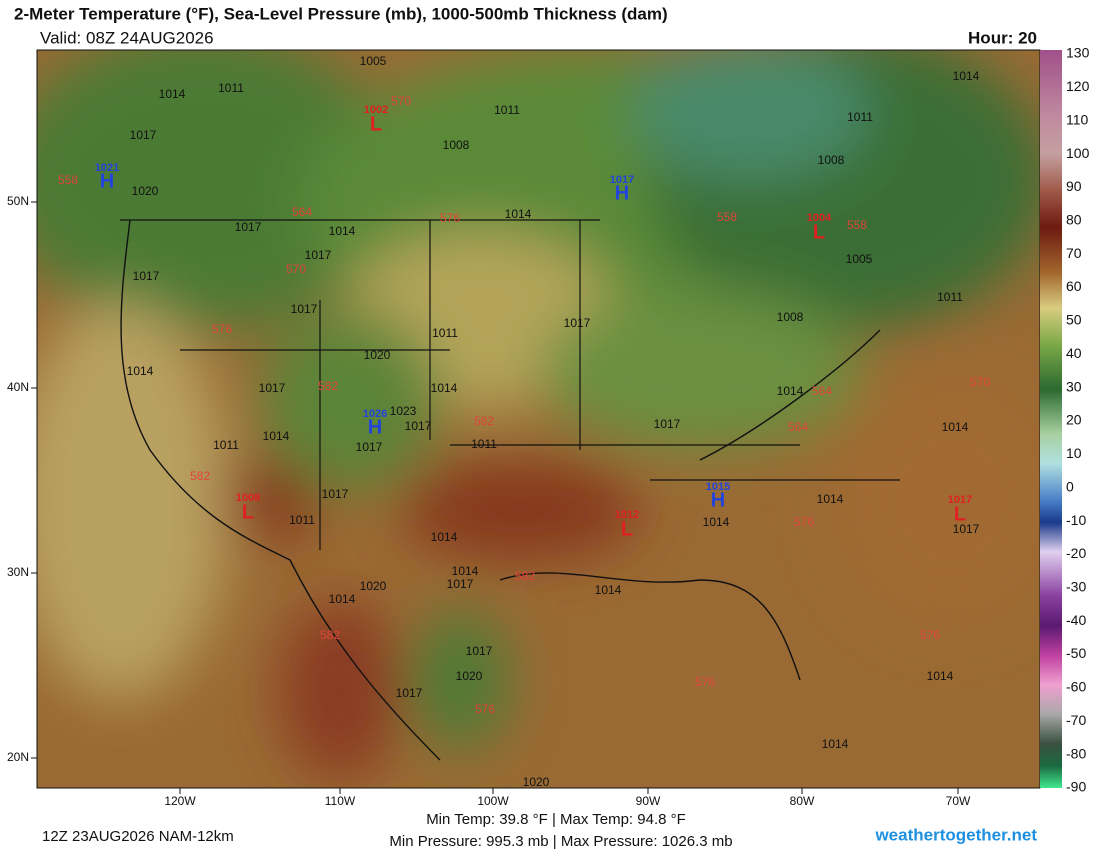  What do you see at coordinates (1074, 253) in the screenshot?
I see `colorbar-label: 70` at bounding box center [1074, 253].